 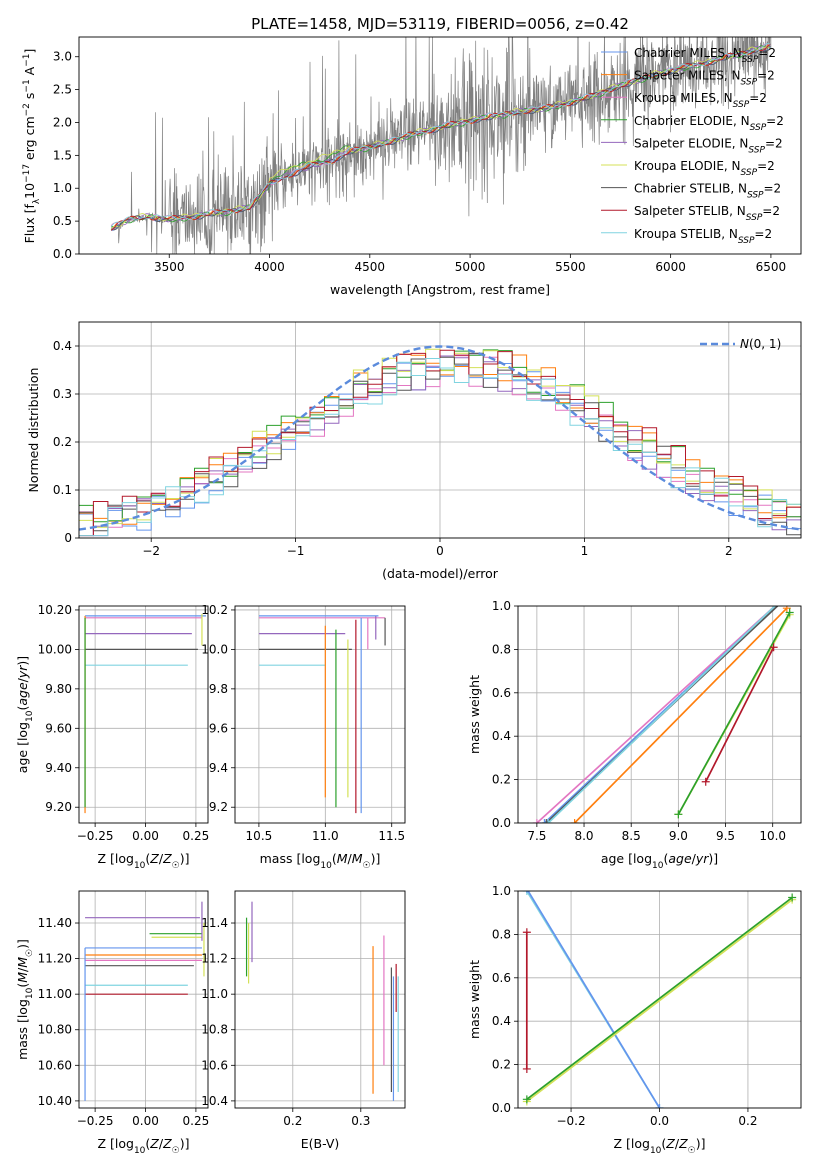 I want to click on model-line-kroupa_elodie, so click(x=440, y=137).